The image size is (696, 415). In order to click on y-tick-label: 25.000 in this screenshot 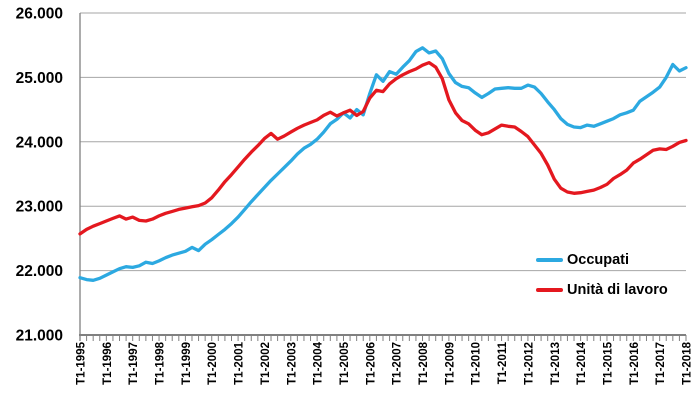, I will do `click(39, 78)`.